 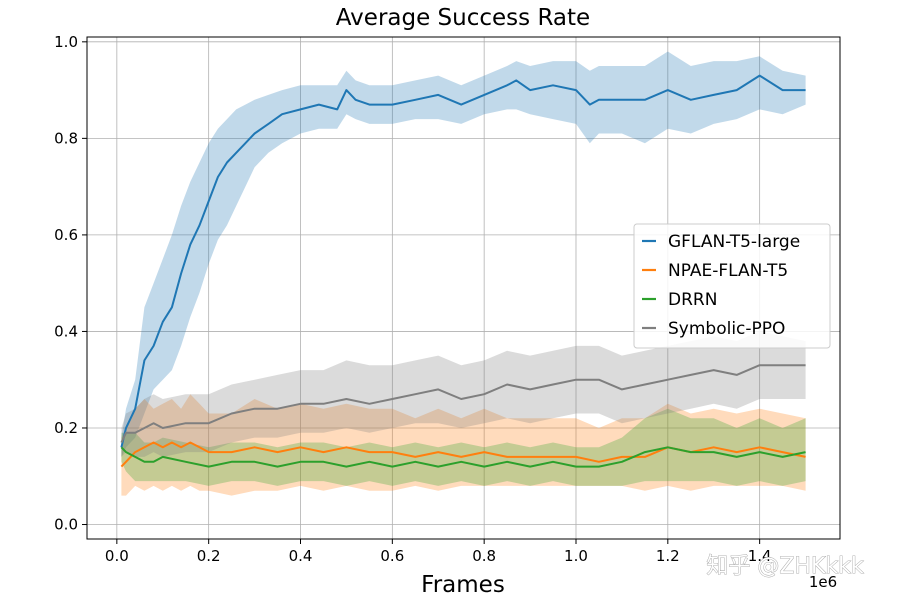 What do you see at coordinates (66, 428) in the screenshot?
I see `y-tick-label: 0.2` at bounding box center [66, 428].